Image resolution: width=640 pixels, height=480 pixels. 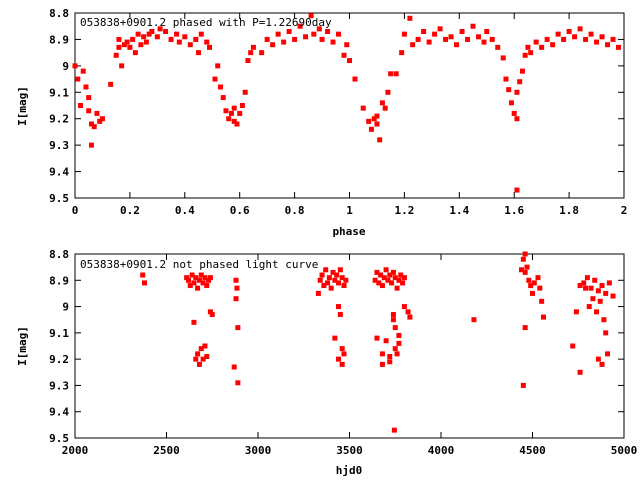 What do you see at coordinates (75, 210) in the screenshot?
I see `x-tick-label: 0` at bounding box center [75, 210].